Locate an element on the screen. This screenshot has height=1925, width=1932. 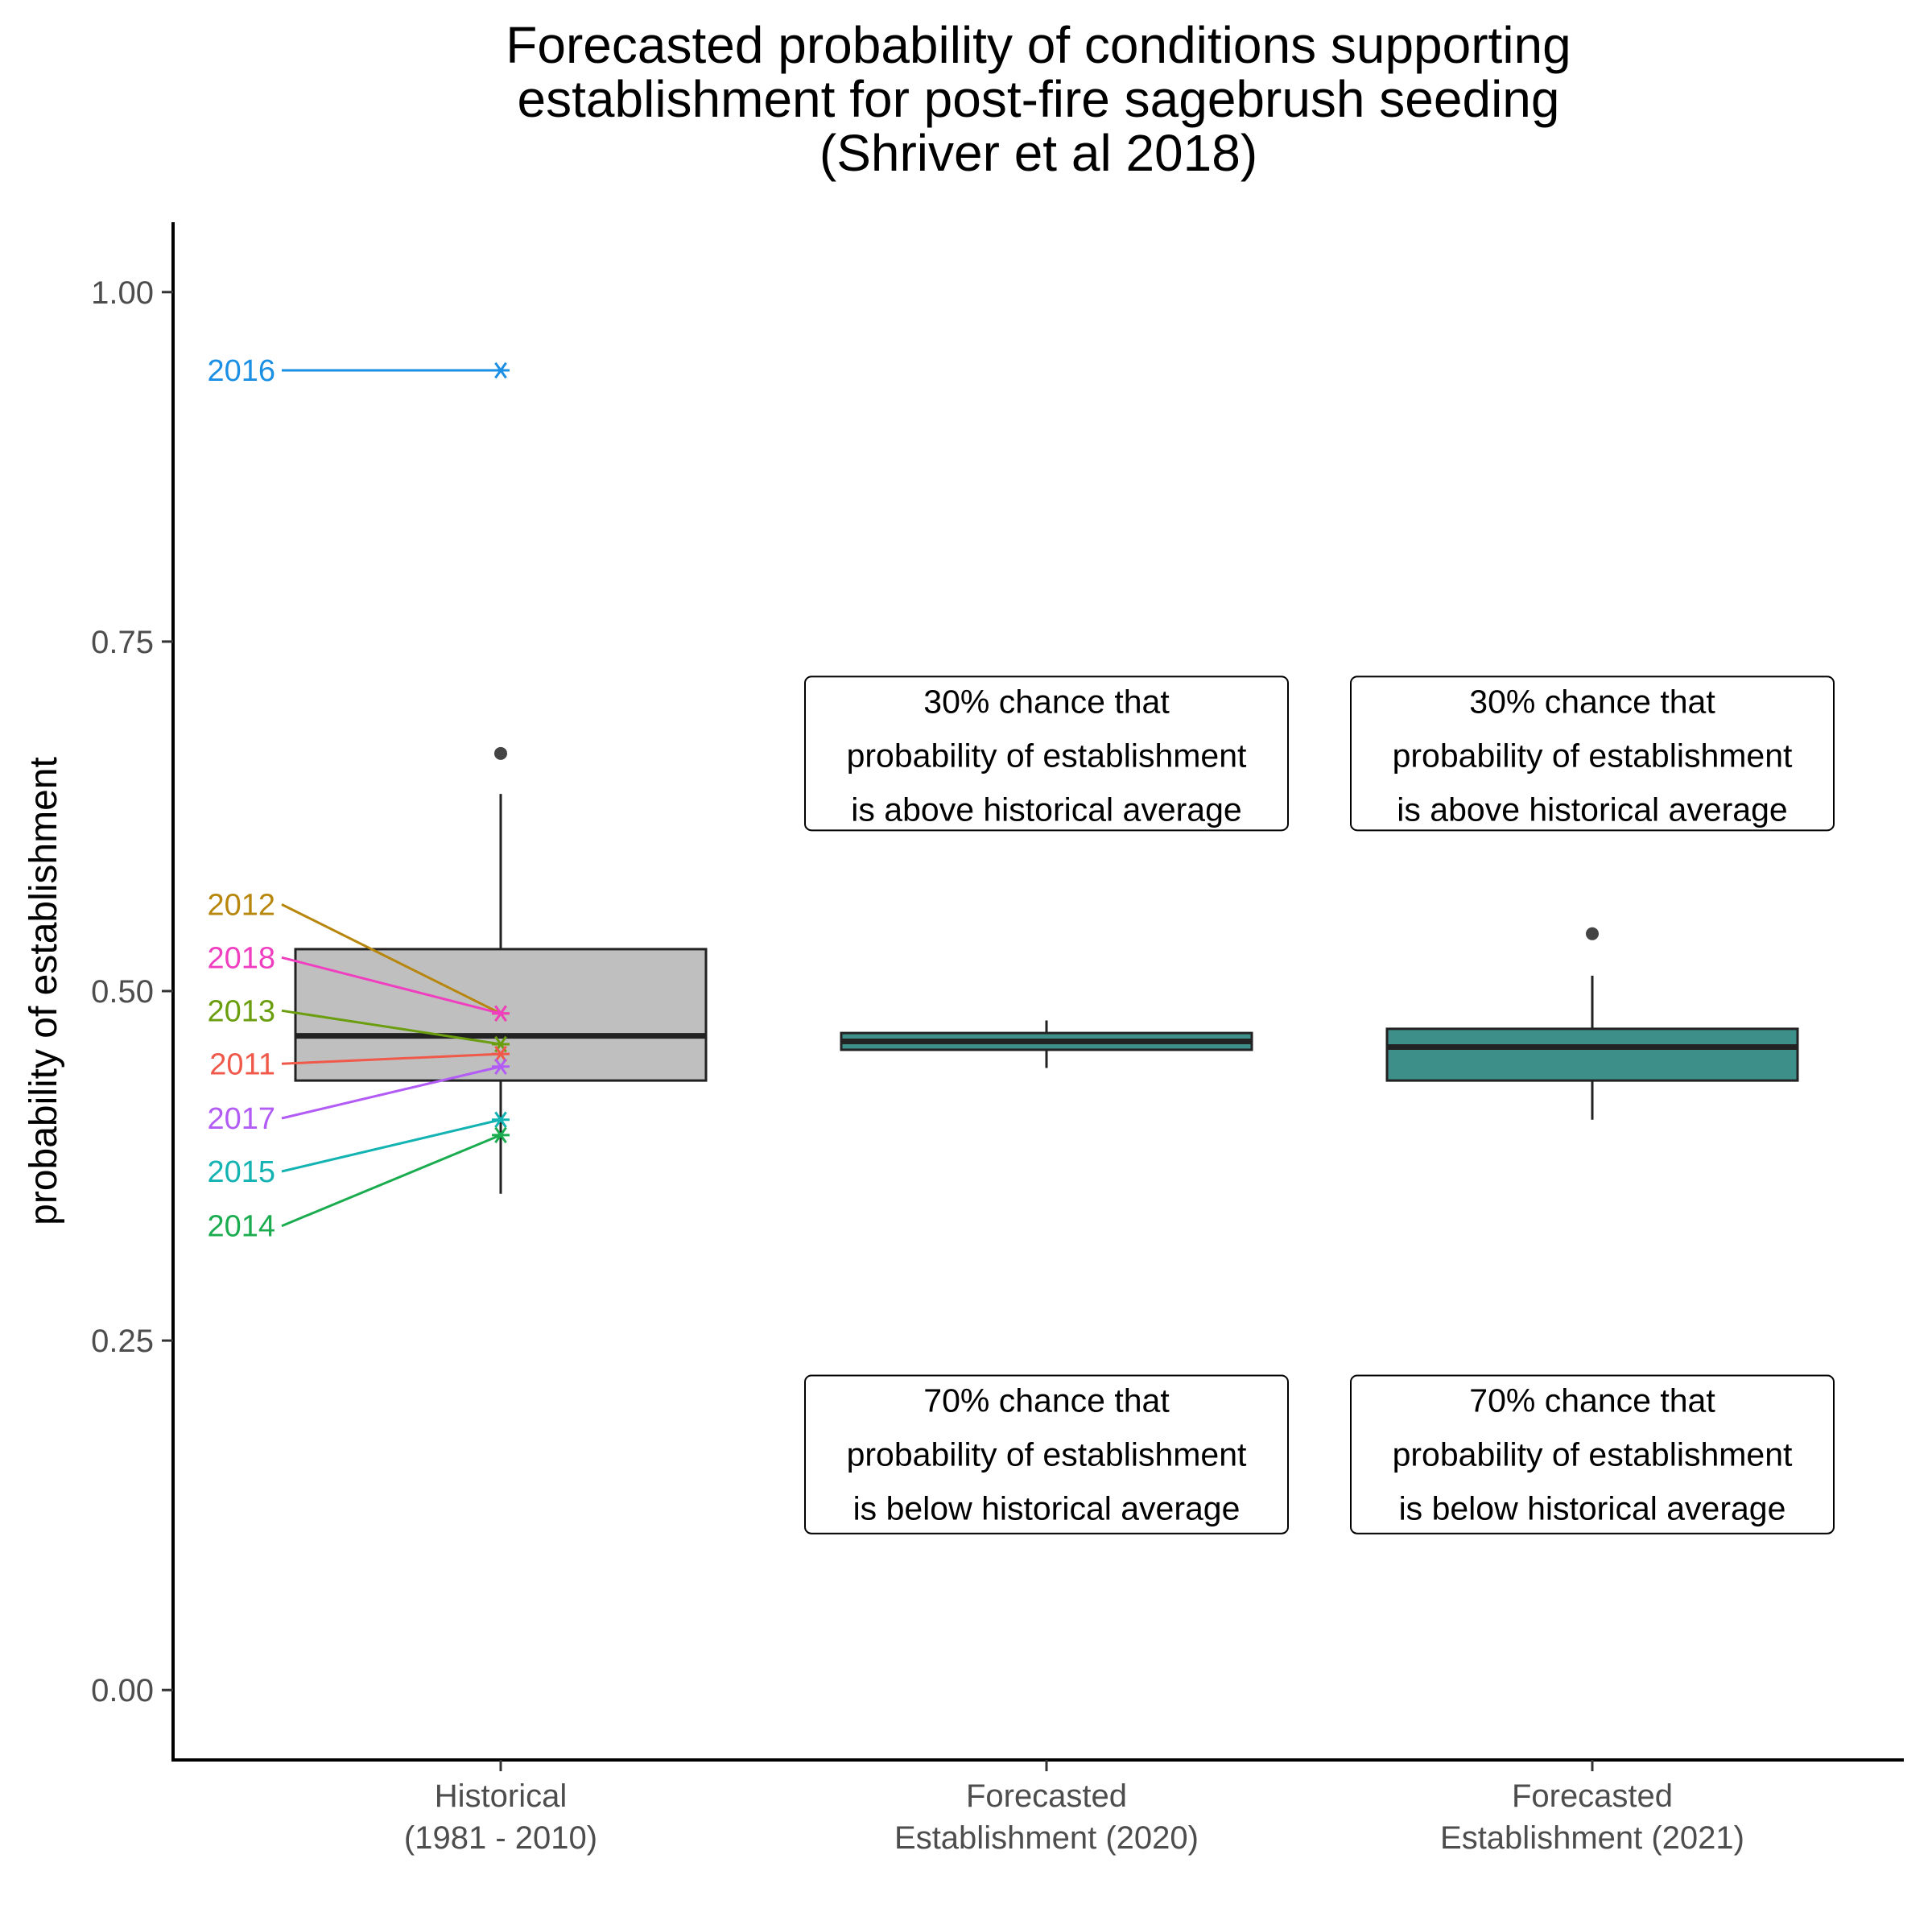
year-label: 2014 is located at coordinates (241, 1227).